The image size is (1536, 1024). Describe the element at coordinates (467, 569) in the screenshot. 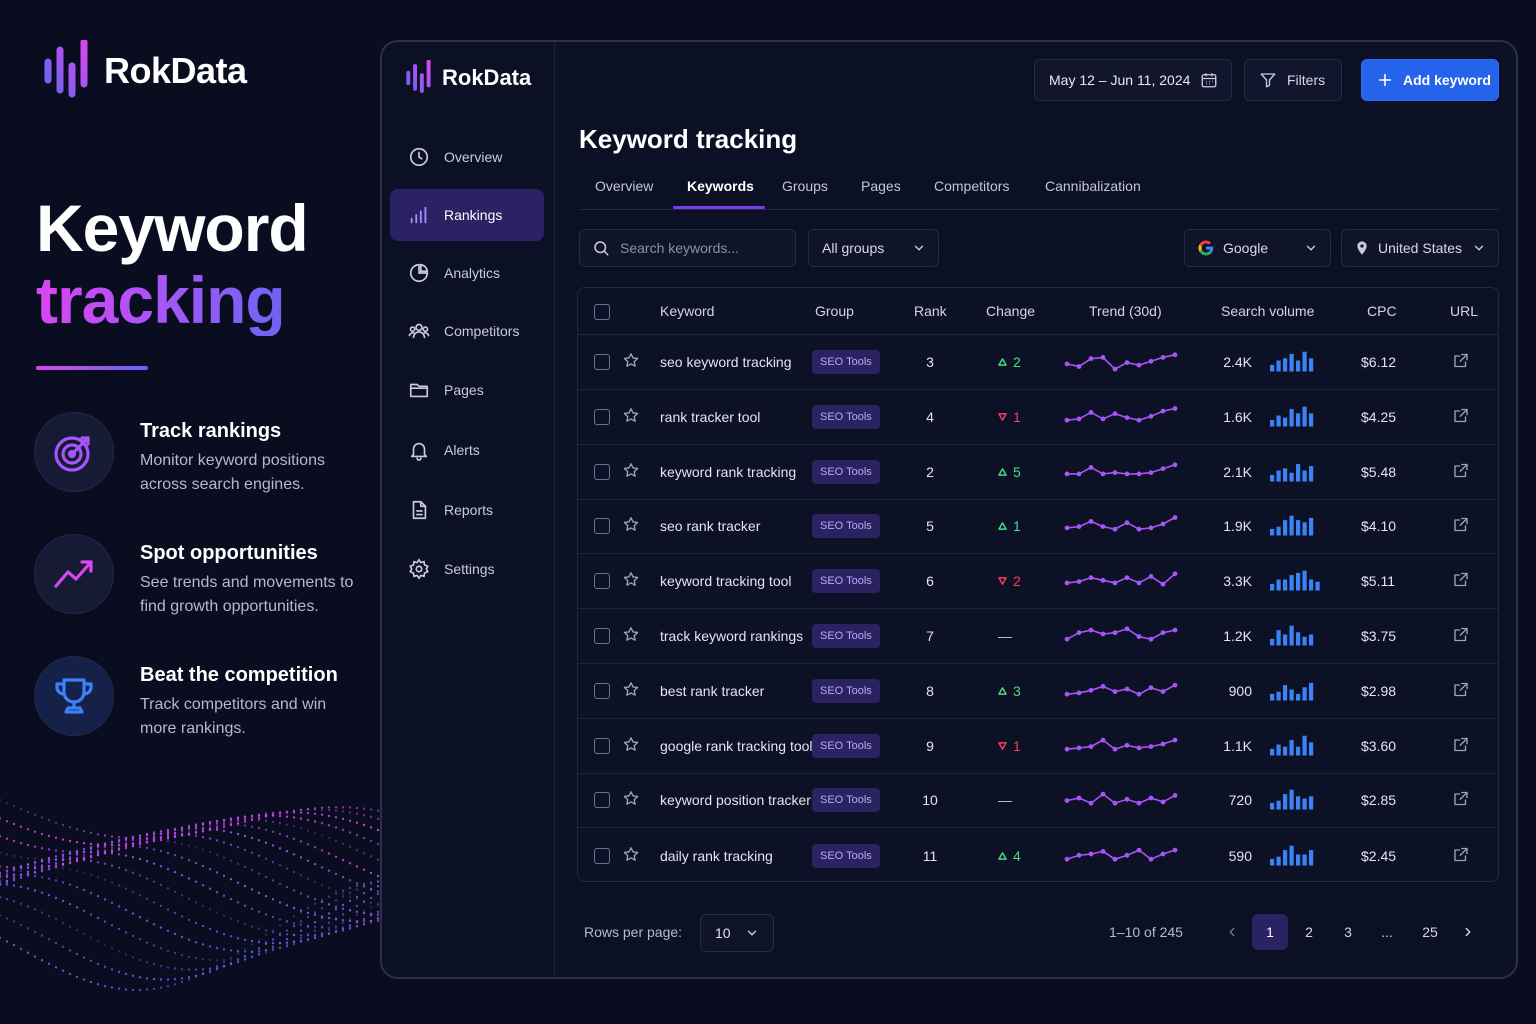

I see `sidebar-item-settings: Settings` at that location.